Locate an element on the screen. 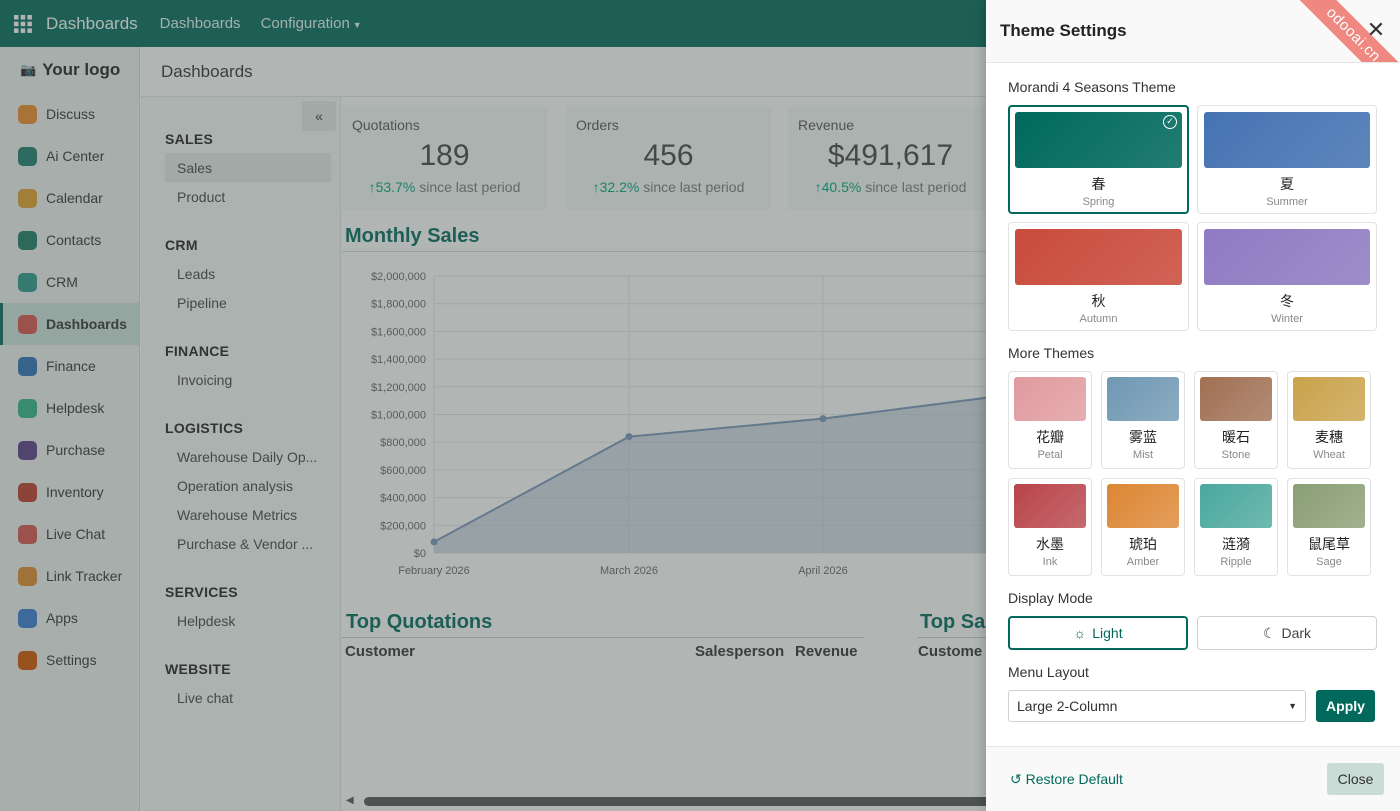  theme-name-en: Amber is located at coordinates (1143, 562).